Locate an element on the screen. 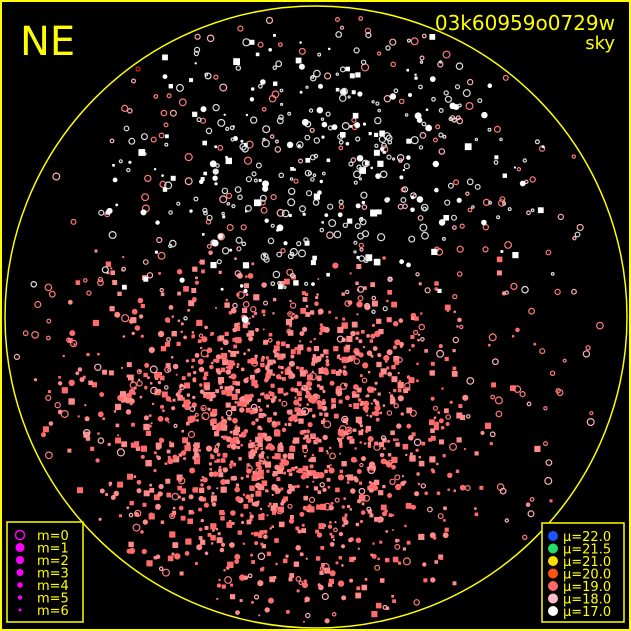  color-legend-label: μ=20.0 is located at coordinates (587, 575).